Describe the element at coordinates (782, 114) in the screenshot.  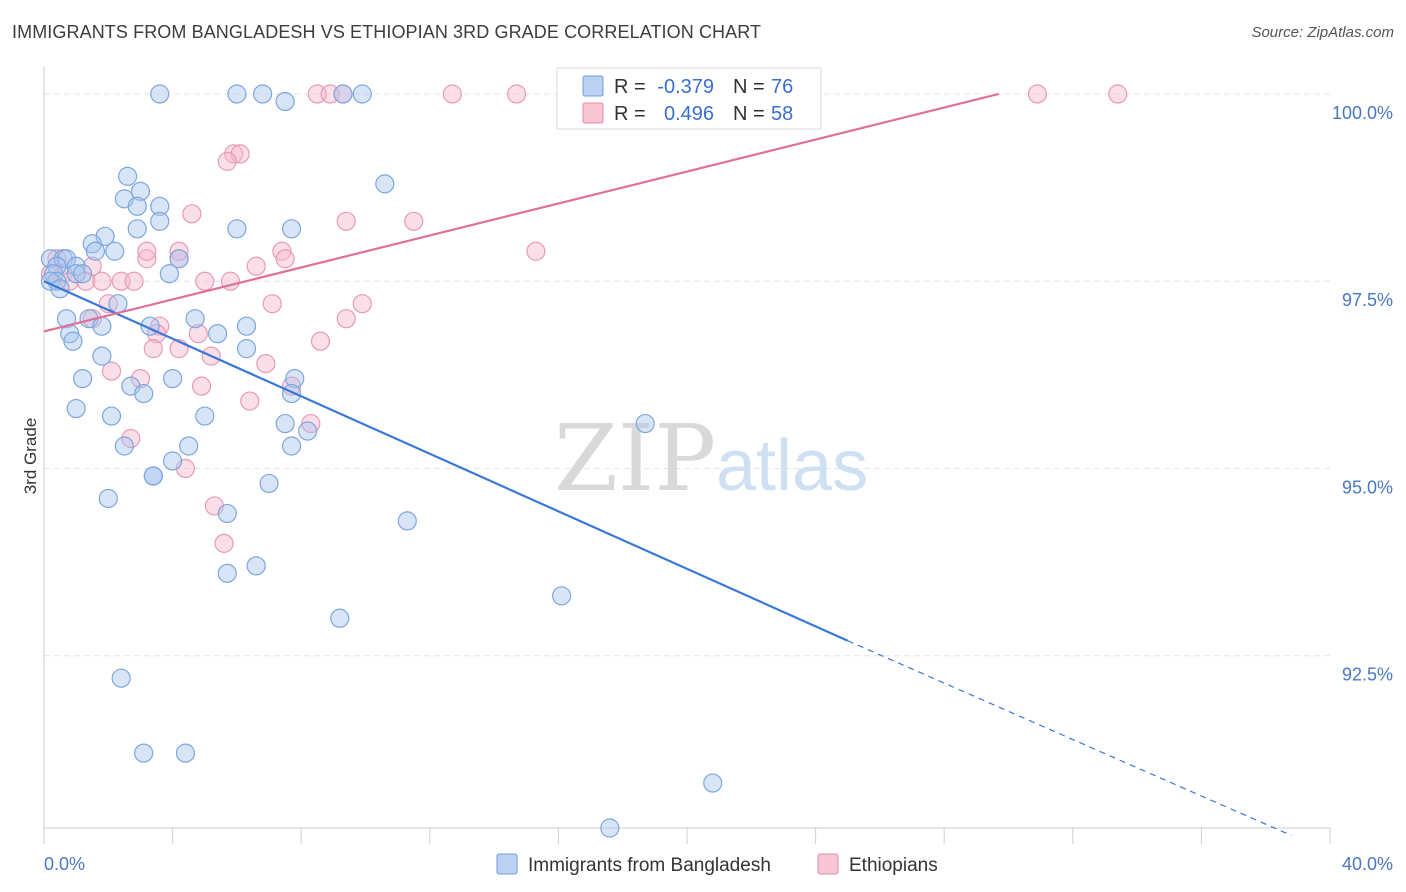
I see `legend-n-value-ethiopians: 58` at that location.